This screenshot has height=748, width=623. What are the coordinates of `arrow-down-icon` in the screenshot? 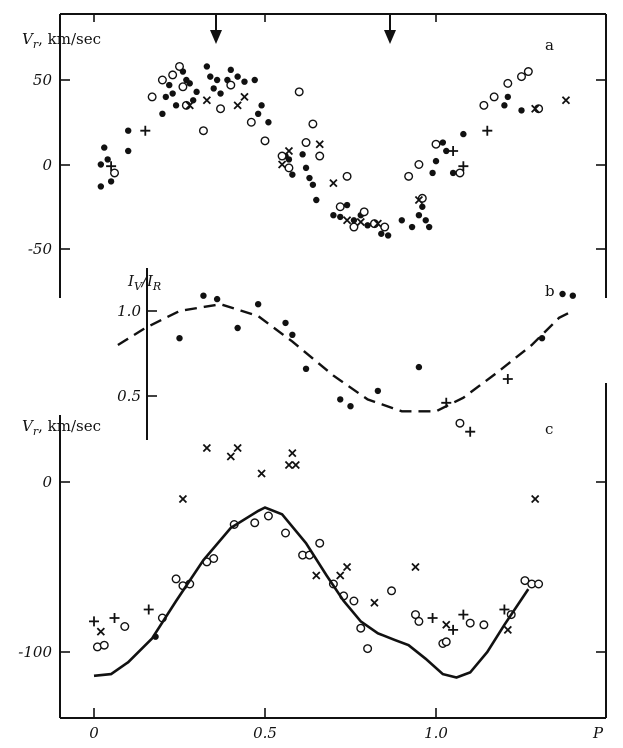 It's located at (390, 29).